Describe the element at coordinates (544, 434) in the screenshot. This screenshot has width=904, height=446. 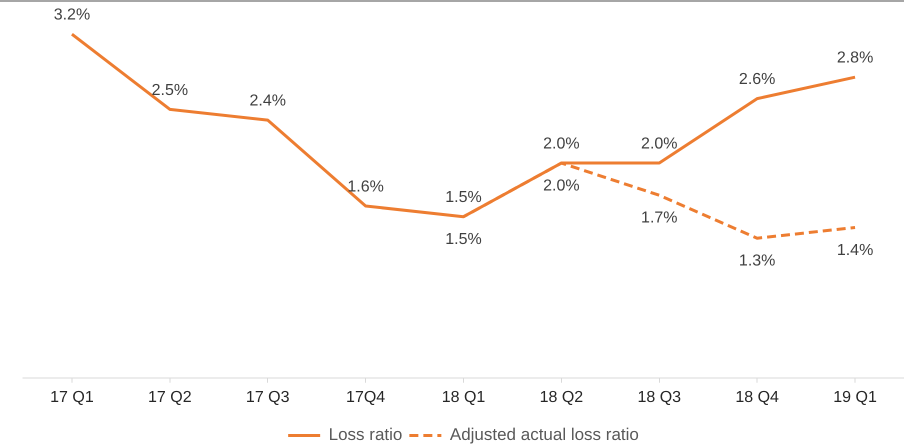
I see `legend-label: Adjusted actual loss ratio` at that location.